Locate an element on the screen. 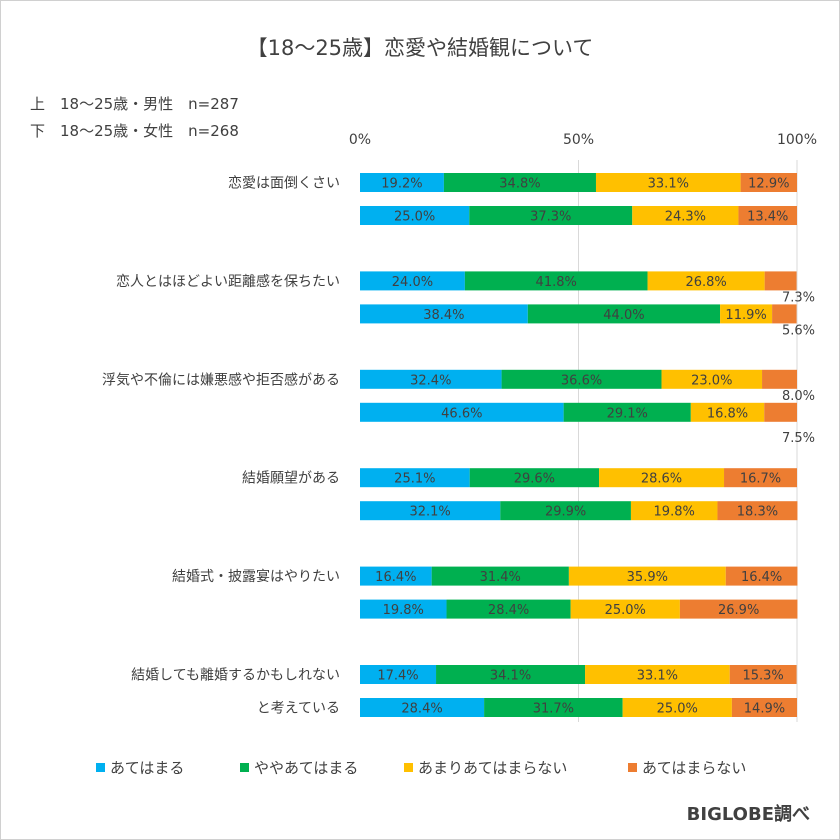  bar-1-1-not-really is located at coordinates (746, 314).